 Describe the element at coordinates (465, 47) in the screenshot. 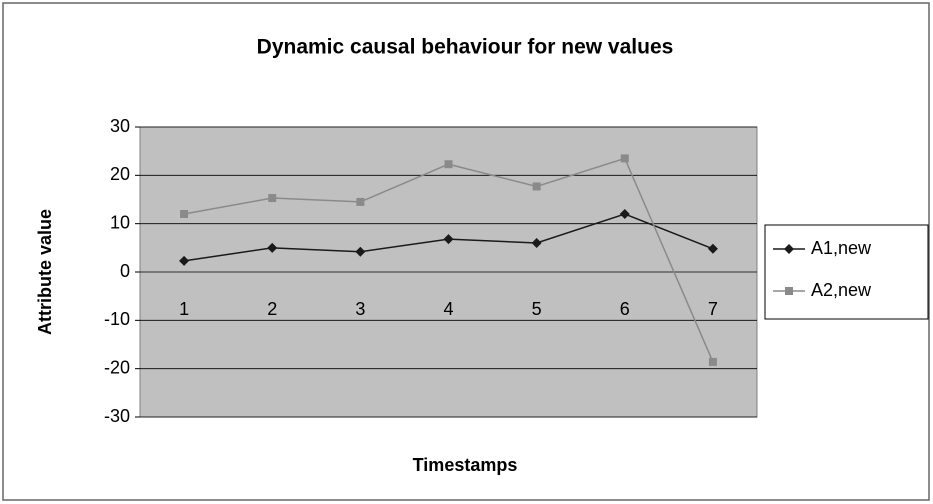

I see `chart-title: Dynamic causal behaviour for new values` at that location.